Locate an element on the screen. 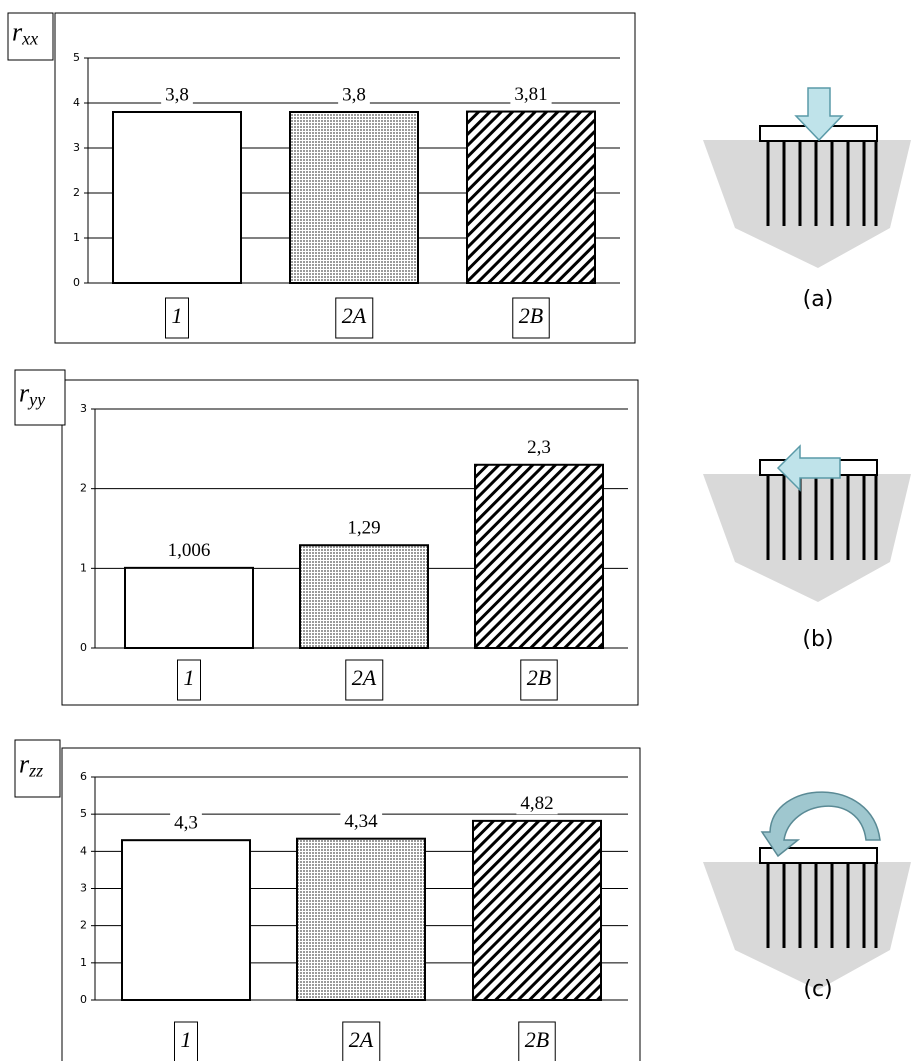 This screenshot has height=1061, width=911. y-label: rxx is located at coordinates (25, 32).